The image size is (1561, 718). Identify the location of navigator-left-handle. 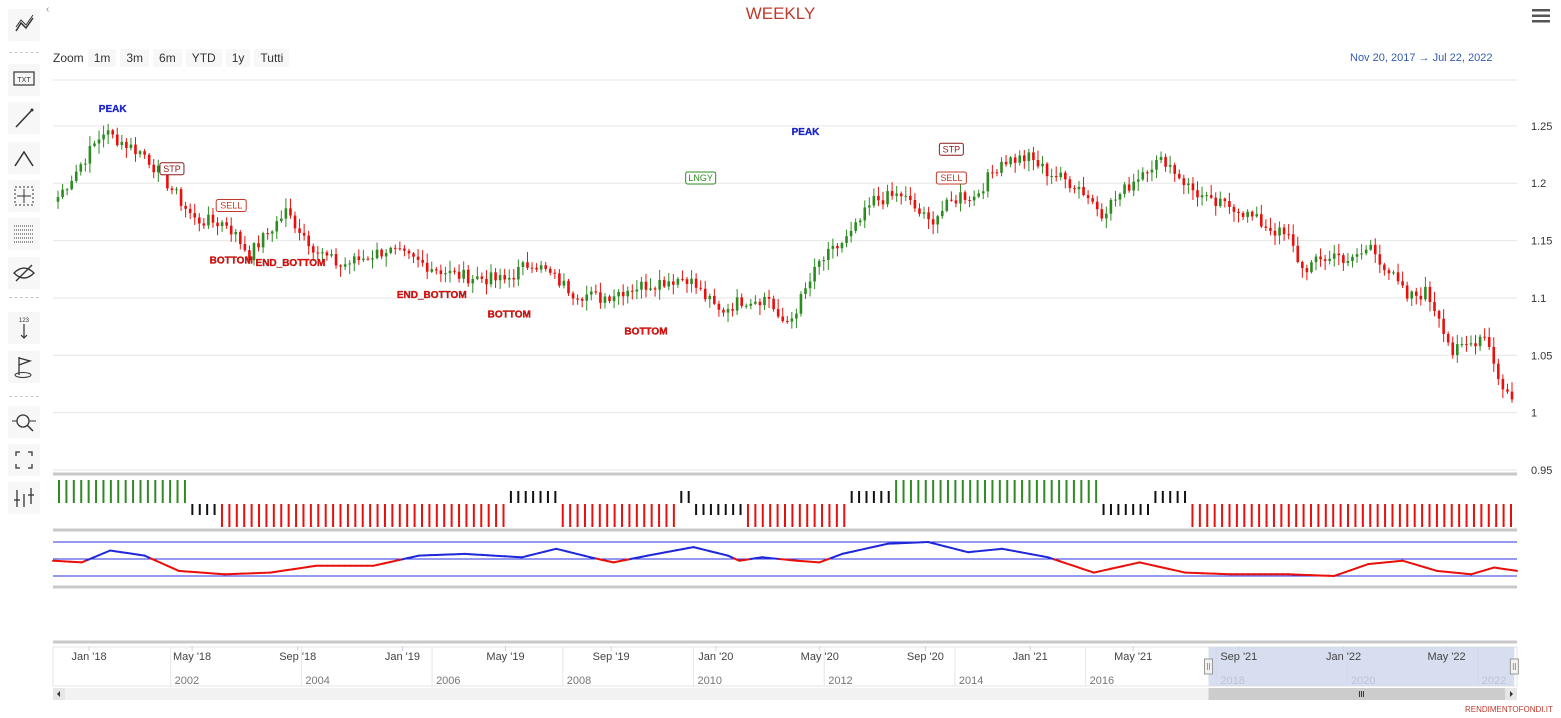
(1209, 666).